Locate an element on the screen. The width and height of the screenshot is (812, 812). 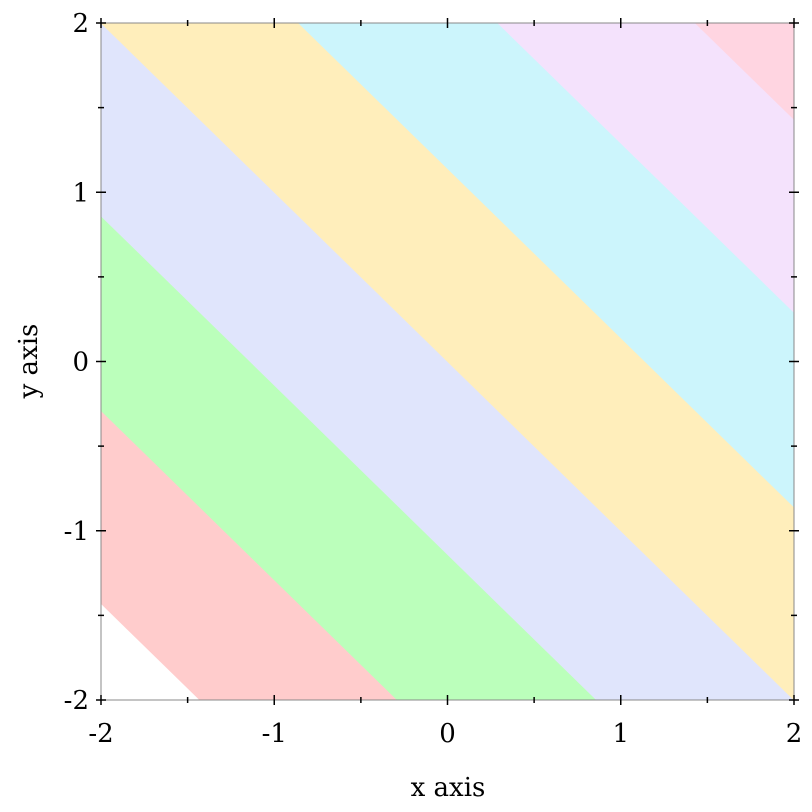
y-tick-label: -2 is located at coordinates (76, 701).